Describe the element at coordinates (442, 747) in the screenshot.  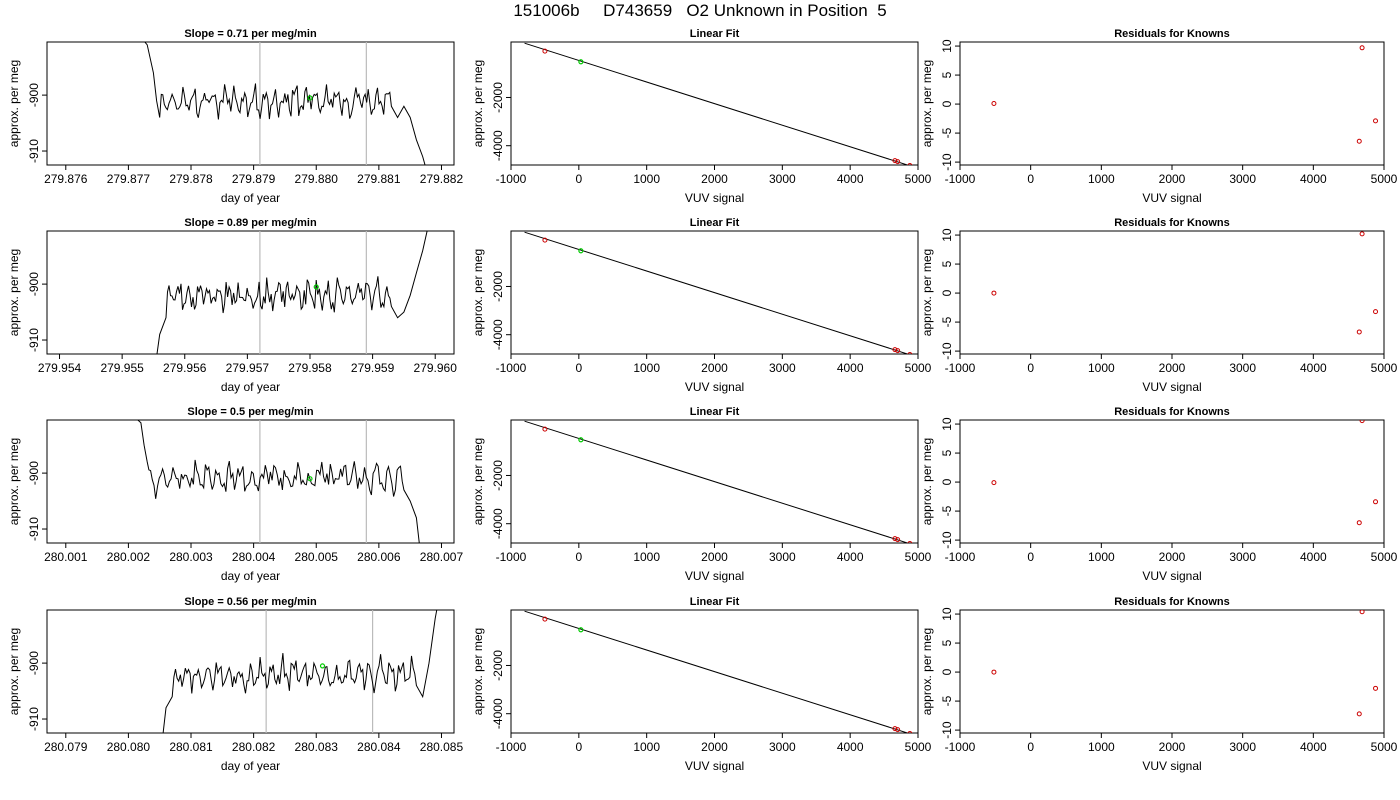
I see `x-tick-label: 280.085` at that location.